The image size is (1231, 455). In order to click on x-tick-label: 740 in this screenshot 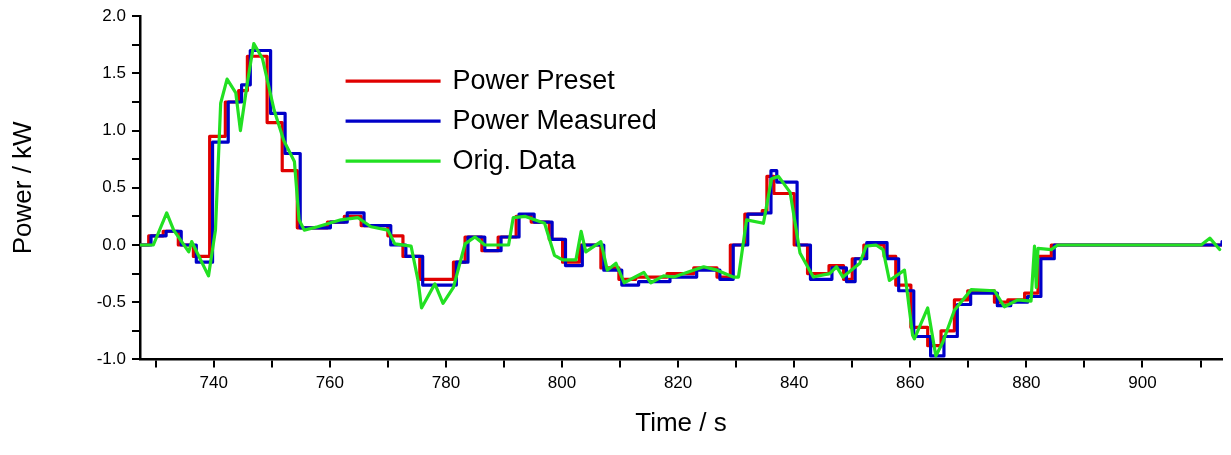, I will do `click(213, 383)`.